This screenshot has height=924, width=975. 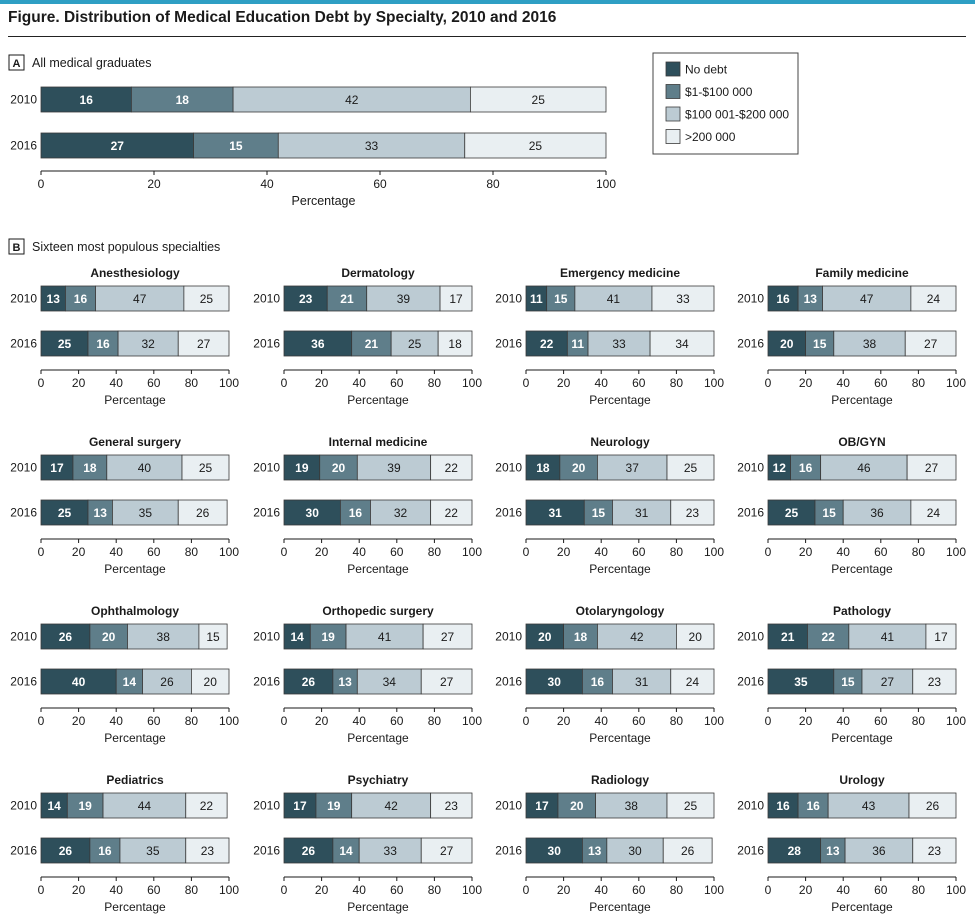 What do you see at coordinates (371, 343) in the screenshot?
I see `sp-dermatology-bar-2016-debt-1-100k` at bounding box center [371, 343].